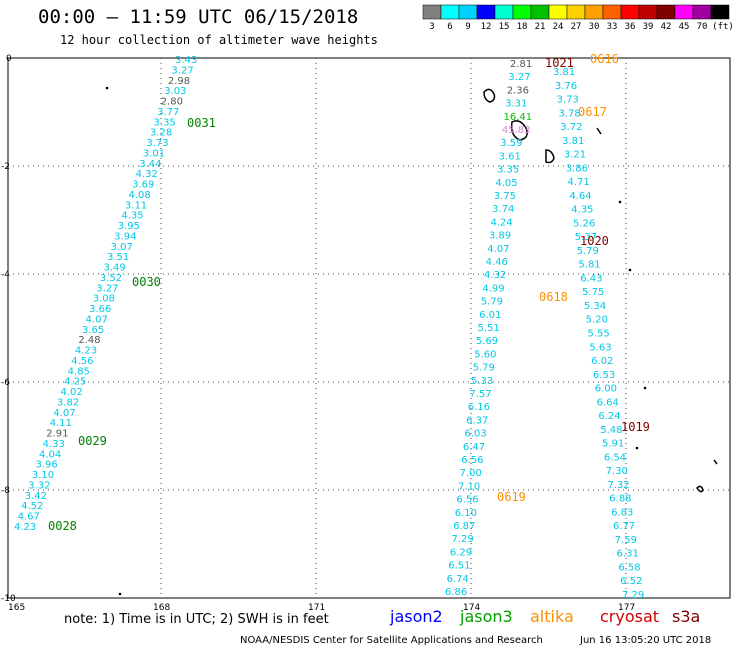 The image size is (740, 650). Describe the element at coordinates (617, 471) in the screenshot. I see `wave-height-value: 7.30` at that location.